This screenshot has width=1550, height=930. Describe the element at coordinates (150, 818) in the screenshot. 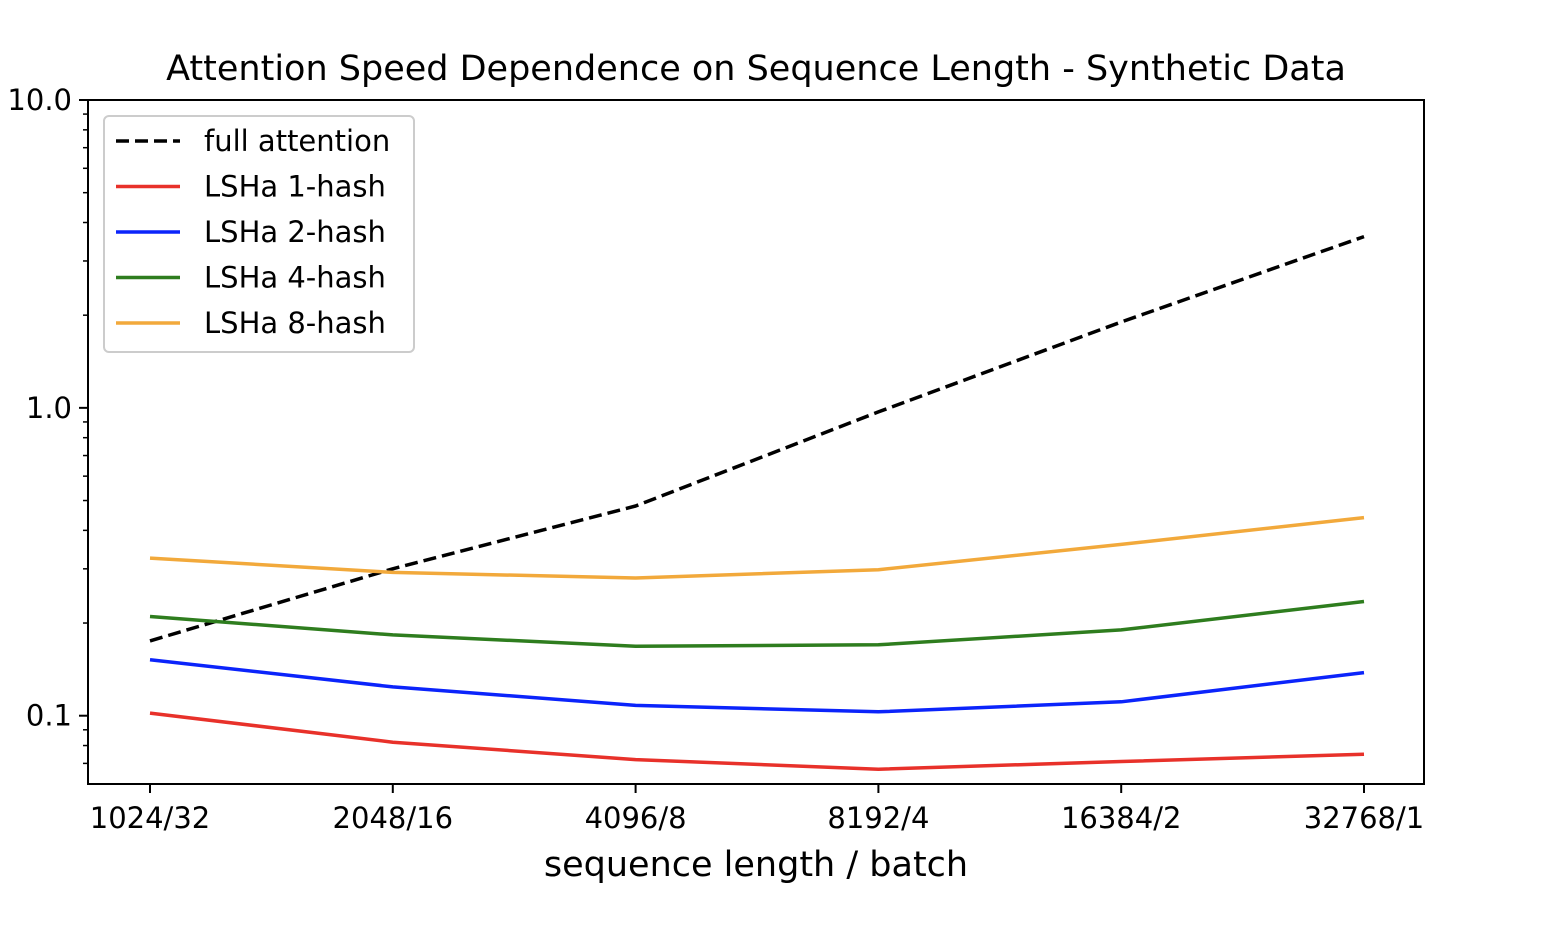

I see `x-tick-label: 1024/32` at that location.